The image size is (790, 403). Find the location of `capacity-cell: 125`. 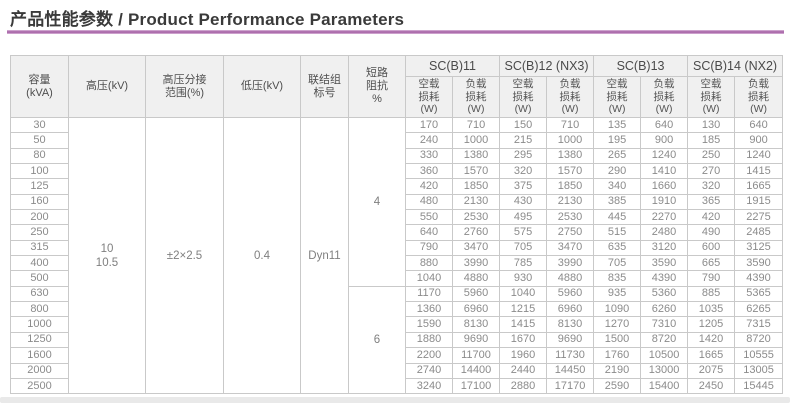

capacity-cell: 125 is located at coordinates (39, 186).